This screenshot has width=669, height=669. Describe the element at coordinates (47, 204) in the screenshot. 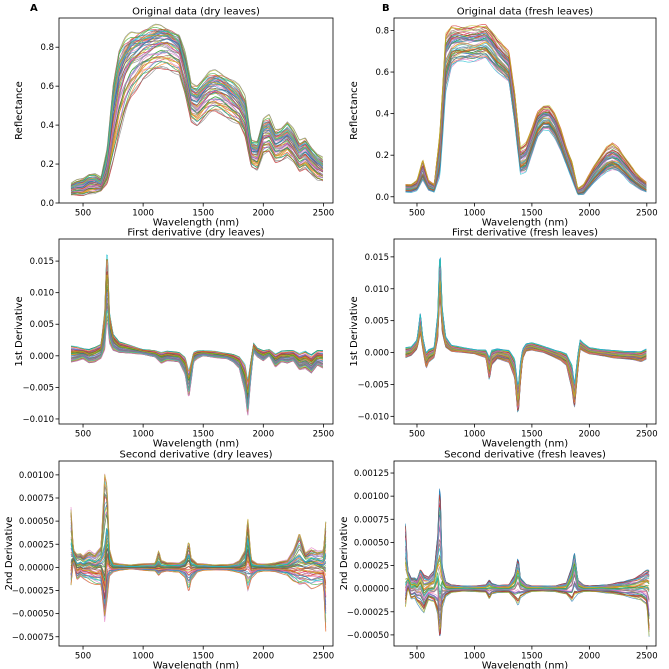

I see `y-tick-label: 0.0` at that location.